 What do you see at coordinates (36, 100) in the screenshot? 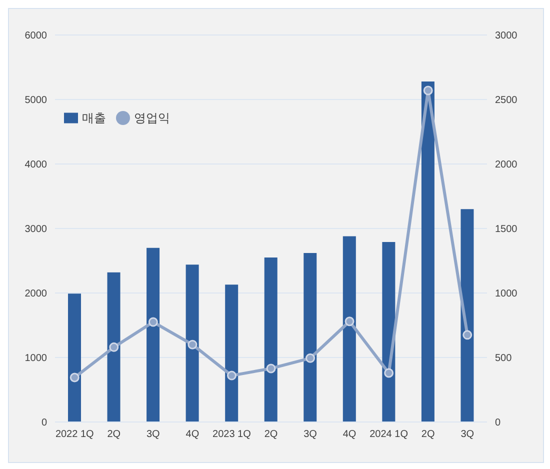
I see `y-tick-label: 5000` at bounding box center [36, 100].